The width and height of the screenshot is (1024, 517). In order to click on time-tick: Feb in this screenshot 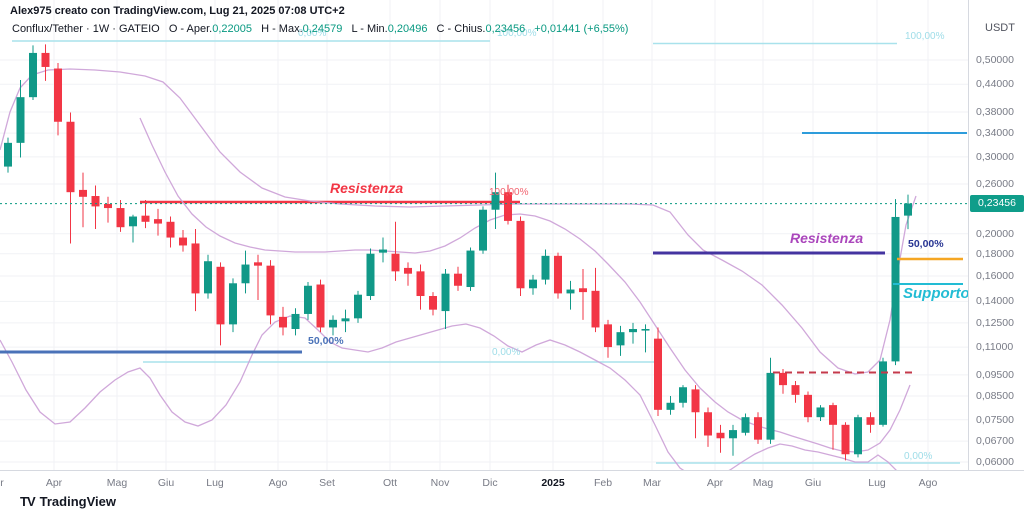, I will do `click(603, 483)`.